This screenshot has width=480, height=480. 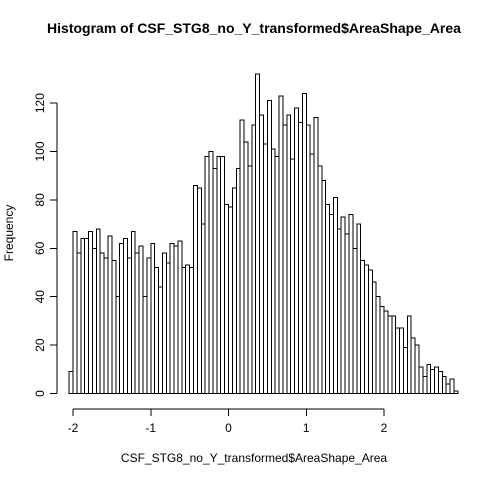 What do you see at coordinates (73, 428) in the screenshot?
I see `x-tick-label: -2` at bounding box center [73, 428].